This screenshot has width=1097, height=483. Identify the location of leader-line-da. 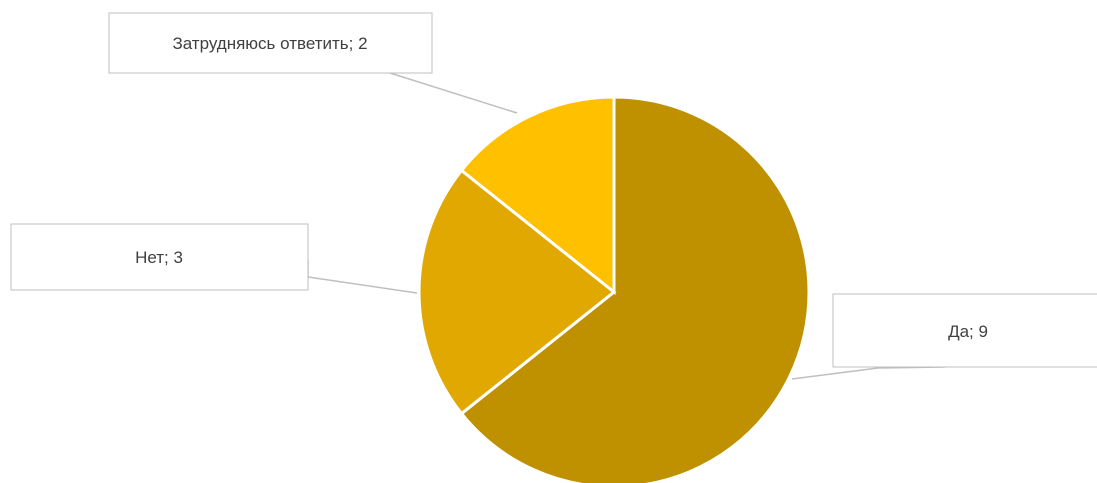
(868, 373).